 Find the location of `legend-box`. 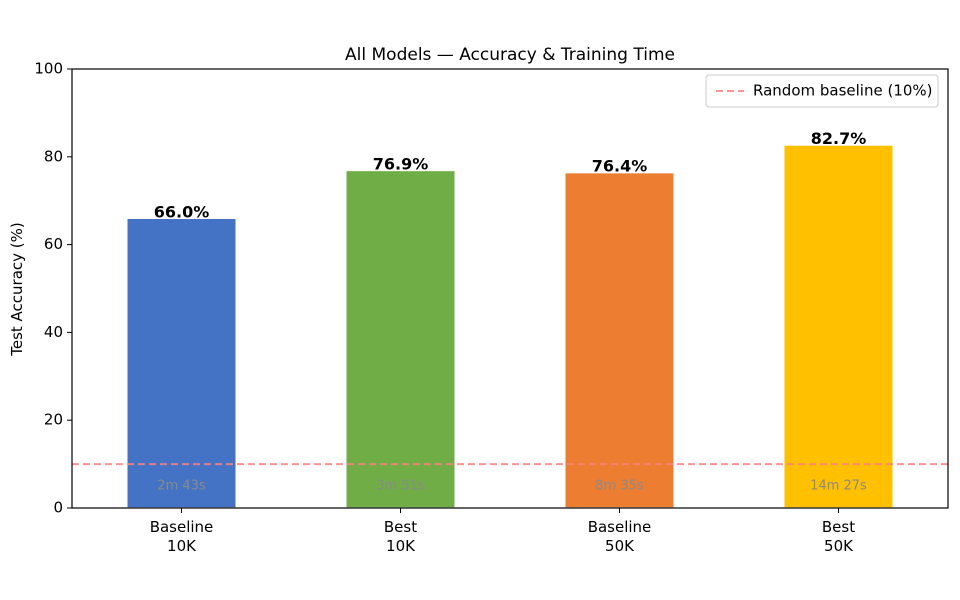

legend-box is located at coordinates (822, 91).